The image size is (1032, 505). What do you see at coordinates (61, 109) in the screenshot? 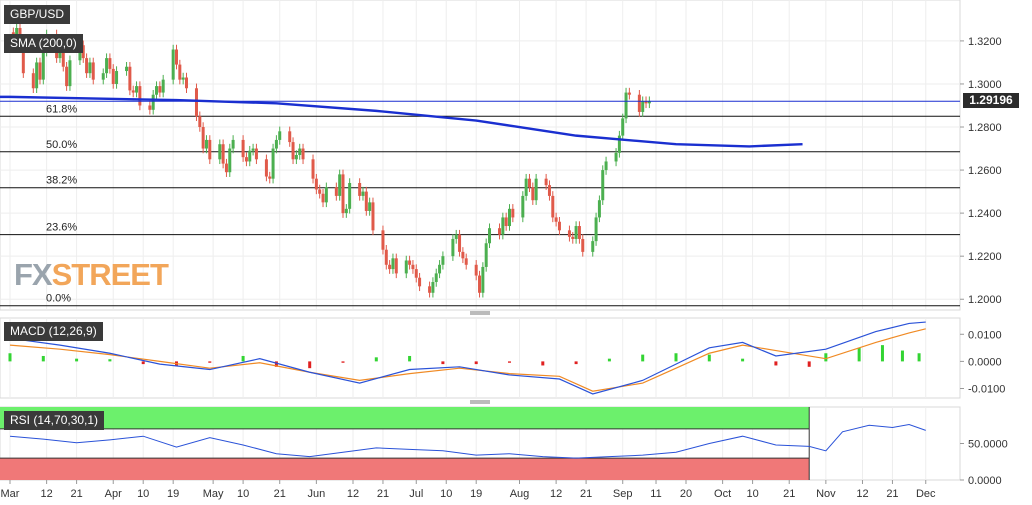
I see `fib-label: 61.8%` at bounding box center [61, 109].